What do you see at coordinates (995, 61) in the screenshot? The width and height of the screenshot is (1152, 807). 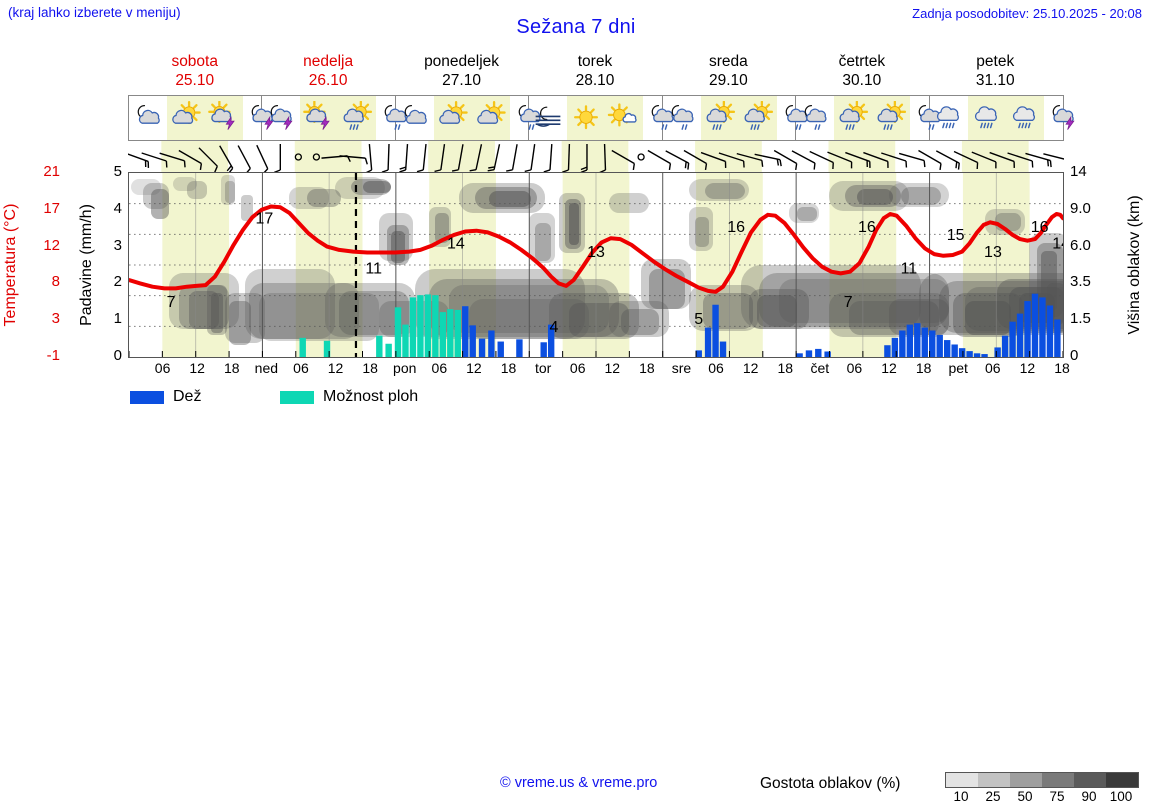 I see `day-name: petek` at bounding box center [995, 61].